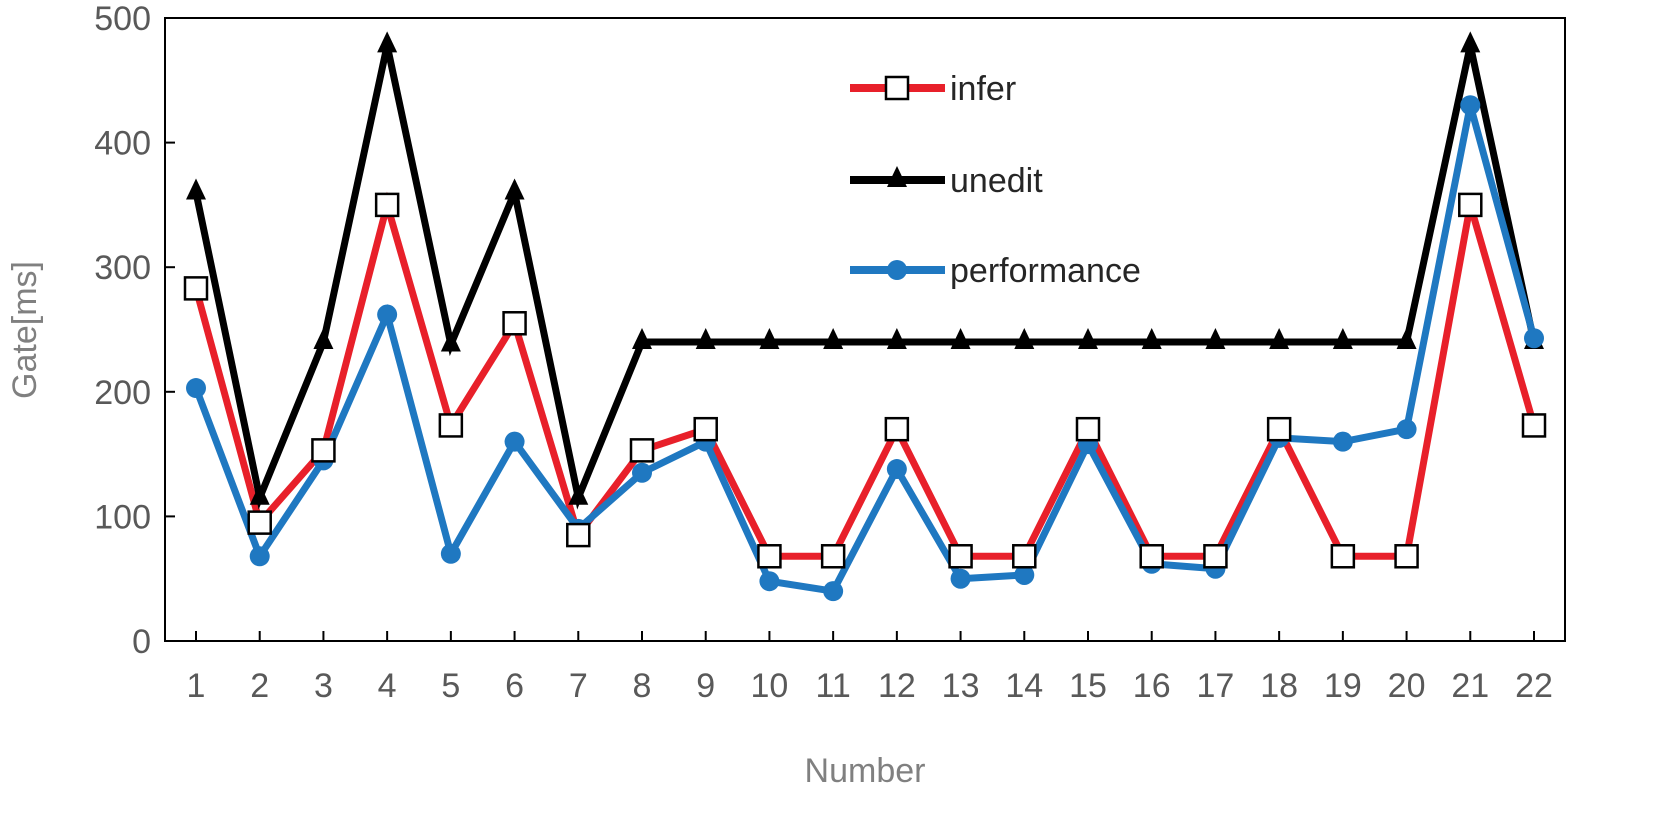  Describe the element at coordinates (983, 89) in the screenshot. I see `legend-label: infer` at that location.